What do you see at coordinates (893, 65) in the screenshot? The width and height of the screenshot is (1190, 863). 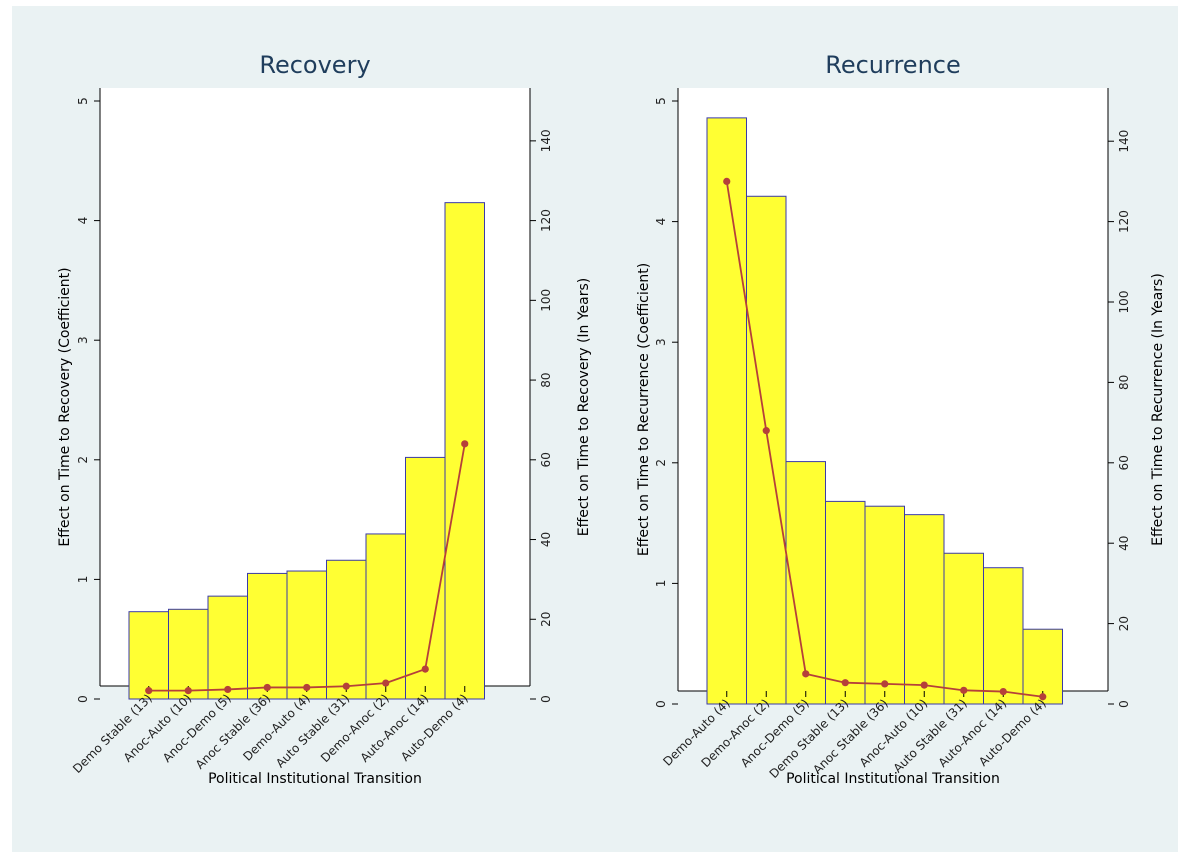 I see `chart-title: Recurrence` at bounding box center [893, 65].